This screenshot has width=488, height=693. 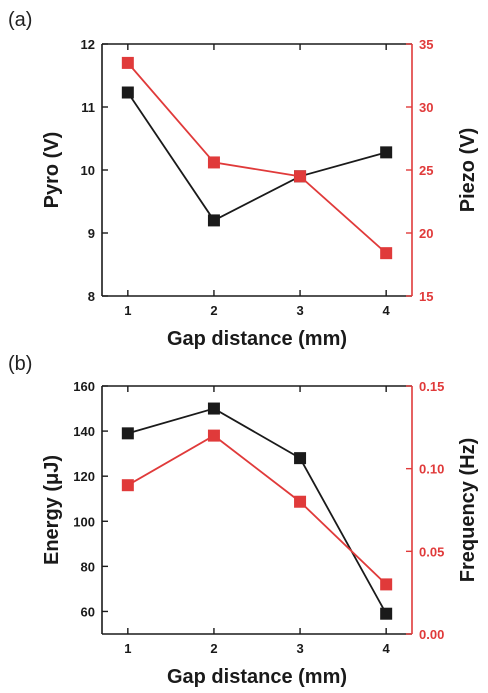 What do you see at coordinates (468, 510) in the screenshot?
I see `y-right-axis-title: Frequency (Hz)` at bounding box center [468, 510].